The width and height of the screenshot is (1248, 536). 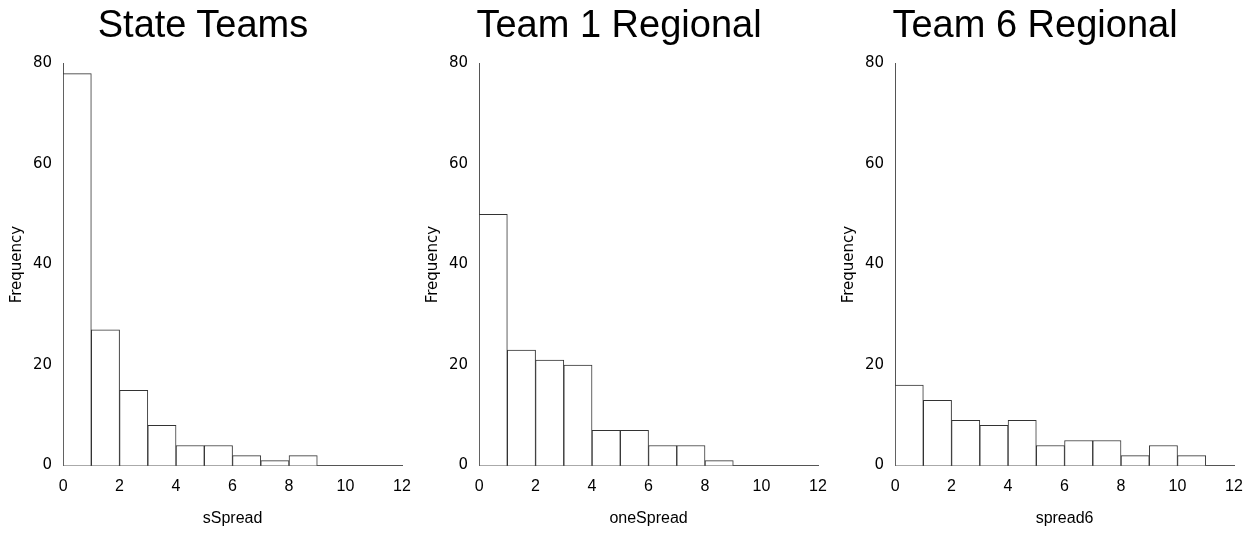 I want to click on chart-title: State Teams, so click(x=203, y=24).